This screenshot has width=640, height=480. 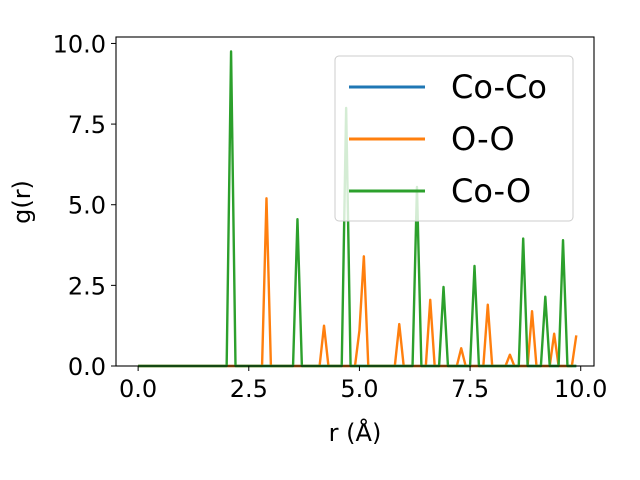 I want to click on x-tick-label: 0.0, so click(x=138, y=389).